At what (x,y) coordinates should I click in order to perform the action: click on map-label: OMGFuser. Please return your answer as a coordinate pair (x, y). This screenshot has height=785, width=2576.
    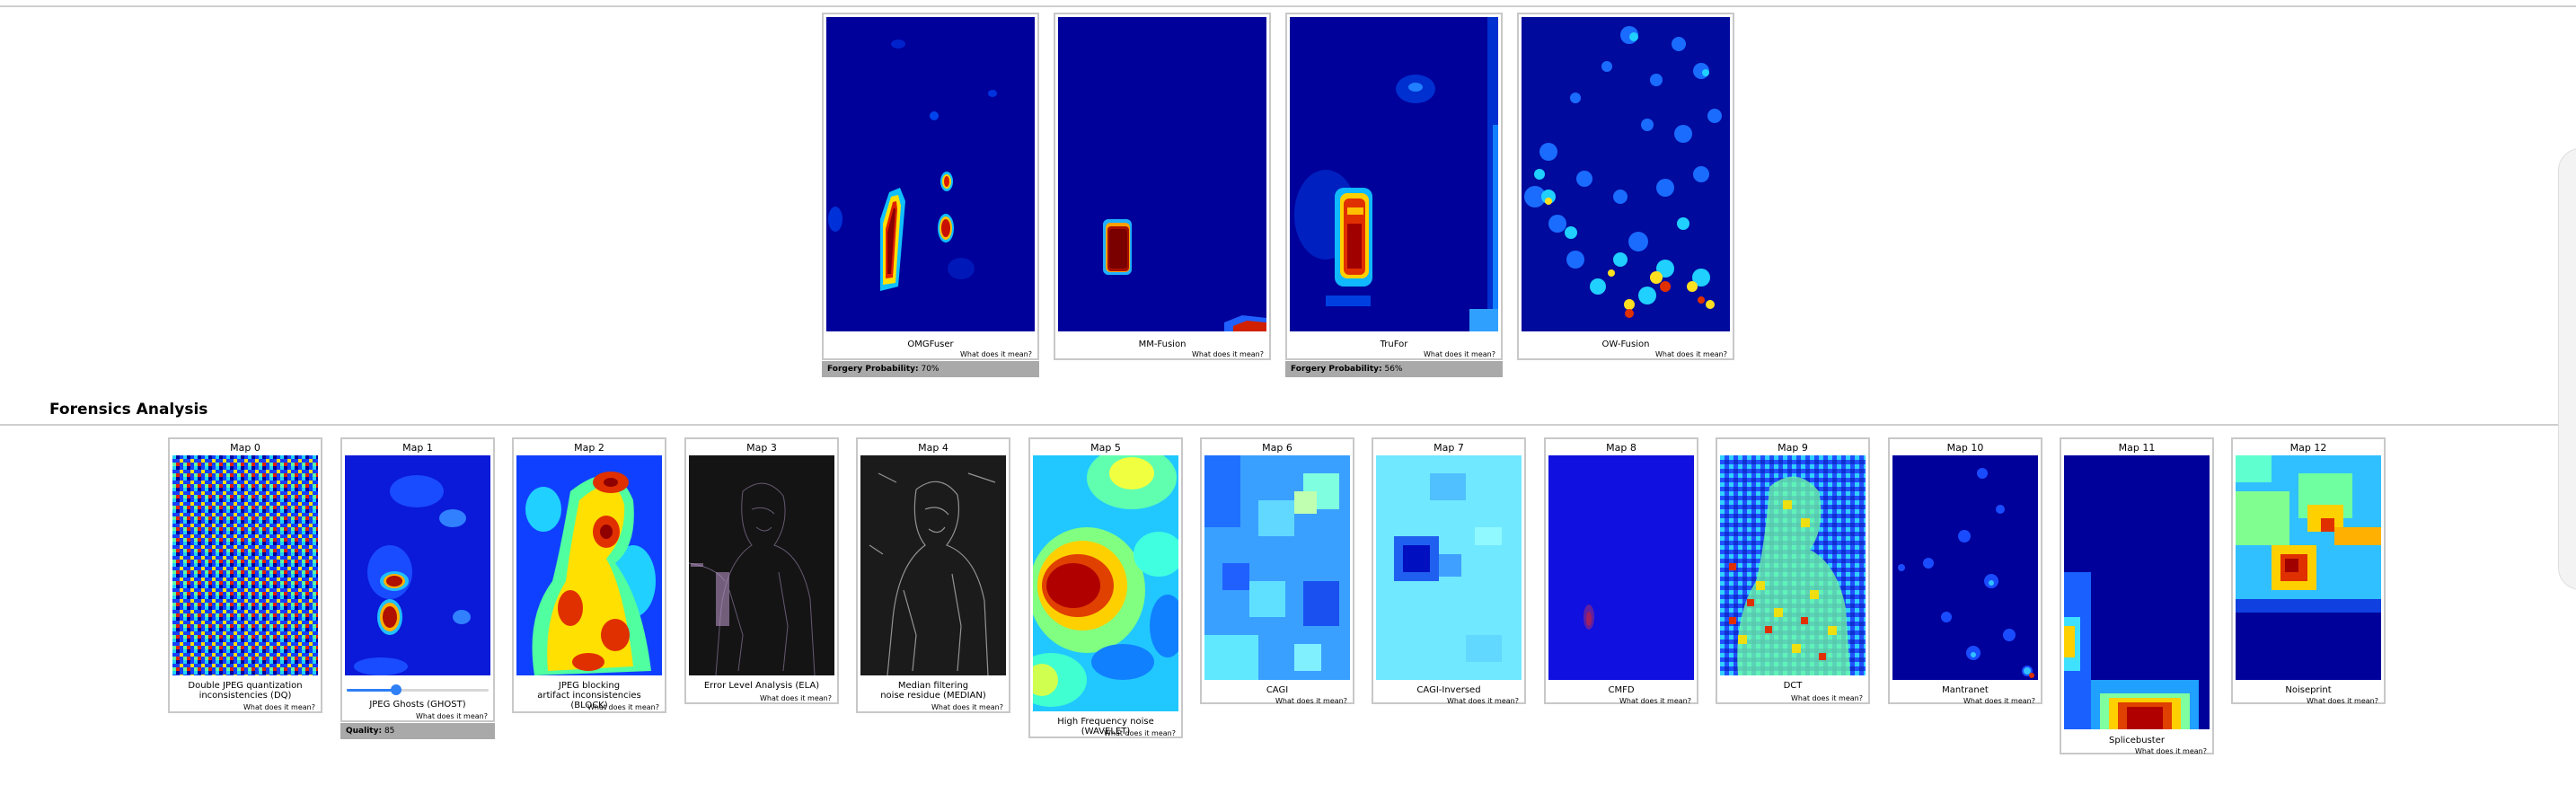
    Looking at the image, I should click on (931, 345).